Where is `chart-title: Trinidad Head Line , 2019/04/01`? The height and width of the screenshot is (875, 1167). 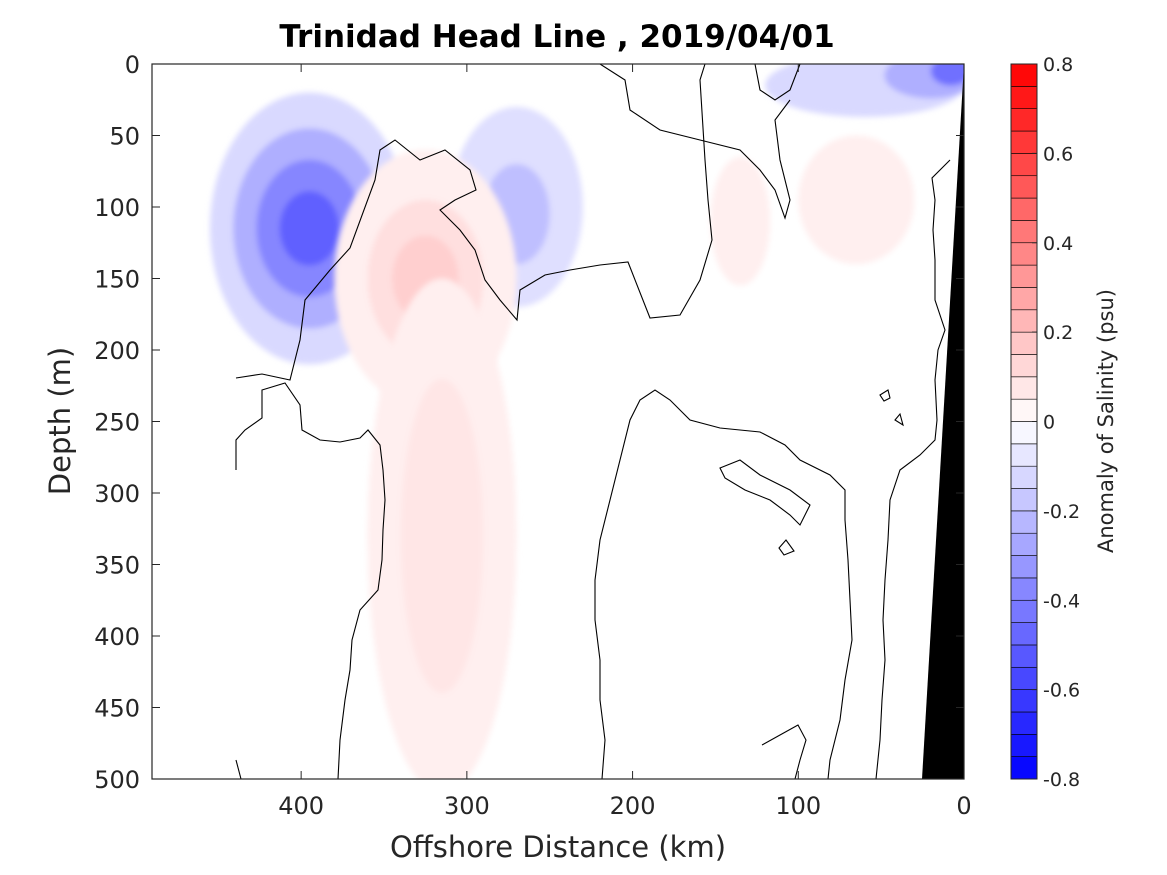
chart-title: Trinidad Head Line , 2019/04/01 is located at coordinates (556, 37).